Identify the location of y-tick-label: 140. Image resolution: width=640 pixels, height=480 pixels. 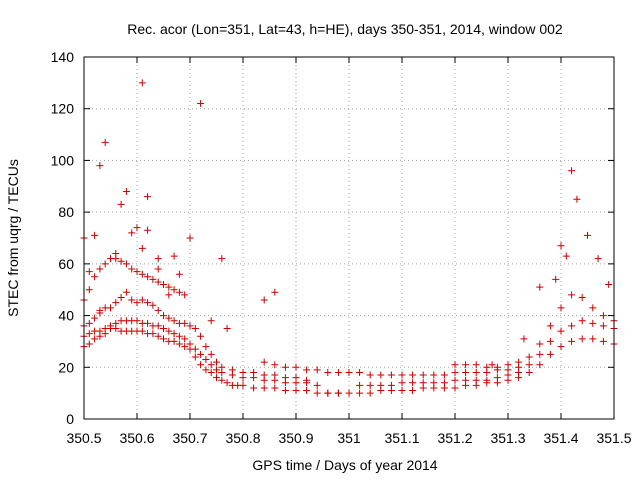
(63, 57).